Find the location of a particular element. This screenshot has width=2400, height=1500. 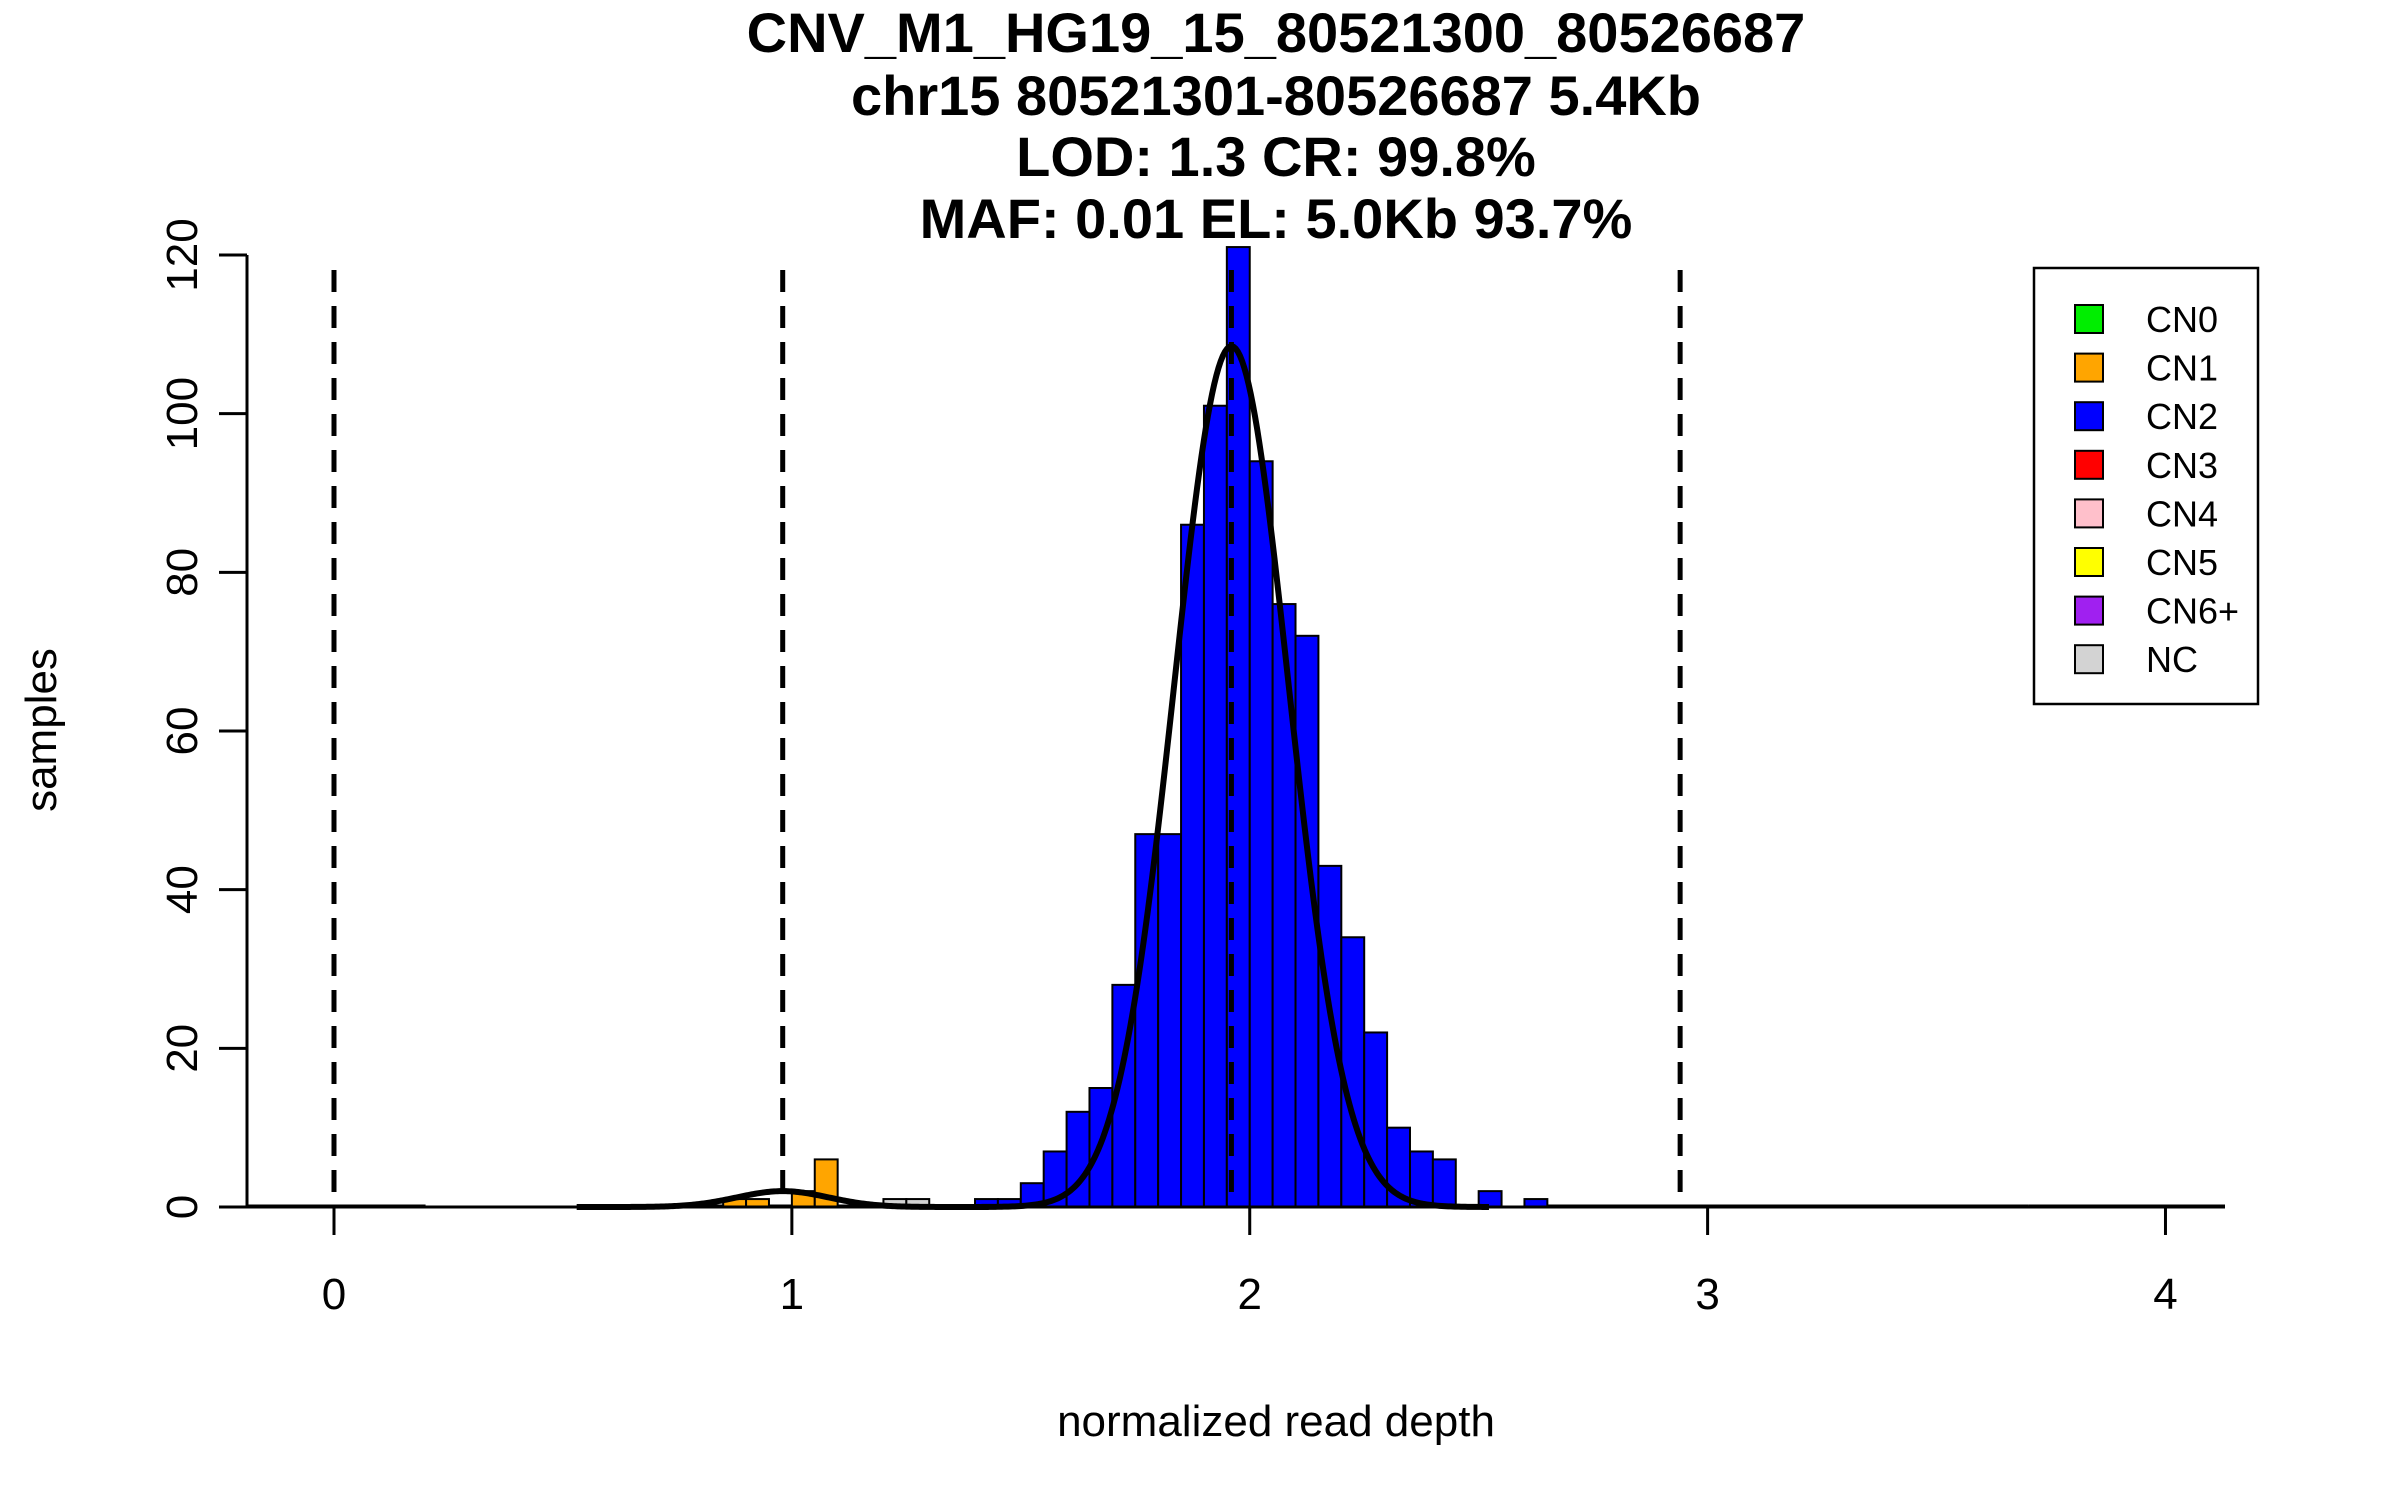

y-tick-label-0: 0 is located at coordinates (182, 1207).